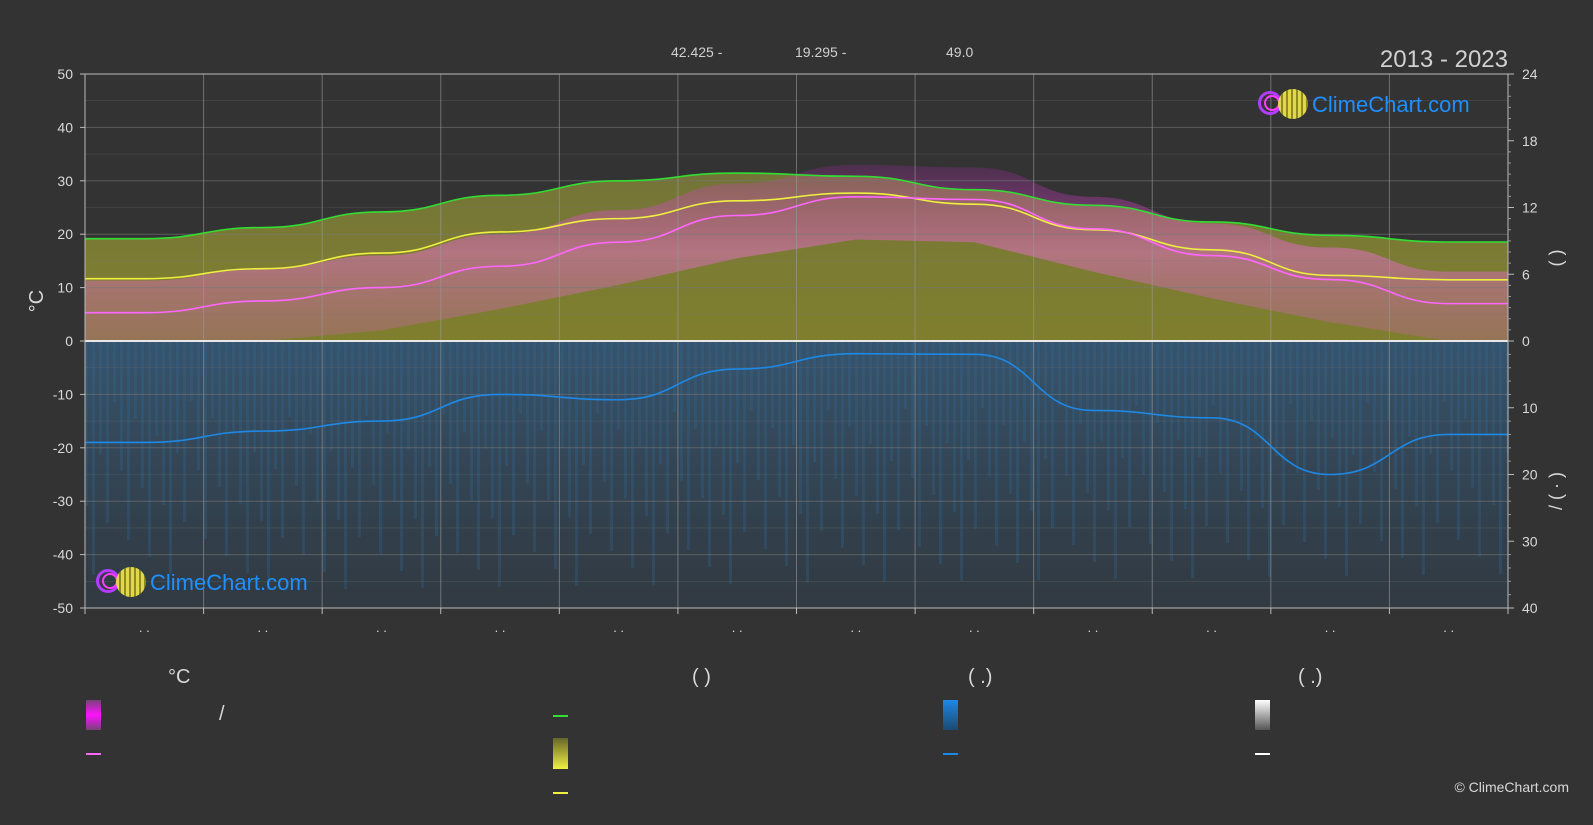  What do you see at coordinates (1556, 491) in the screenshot?
I see `right-axis-precip-title: / ( · )` at bounding box center [1556, 491].